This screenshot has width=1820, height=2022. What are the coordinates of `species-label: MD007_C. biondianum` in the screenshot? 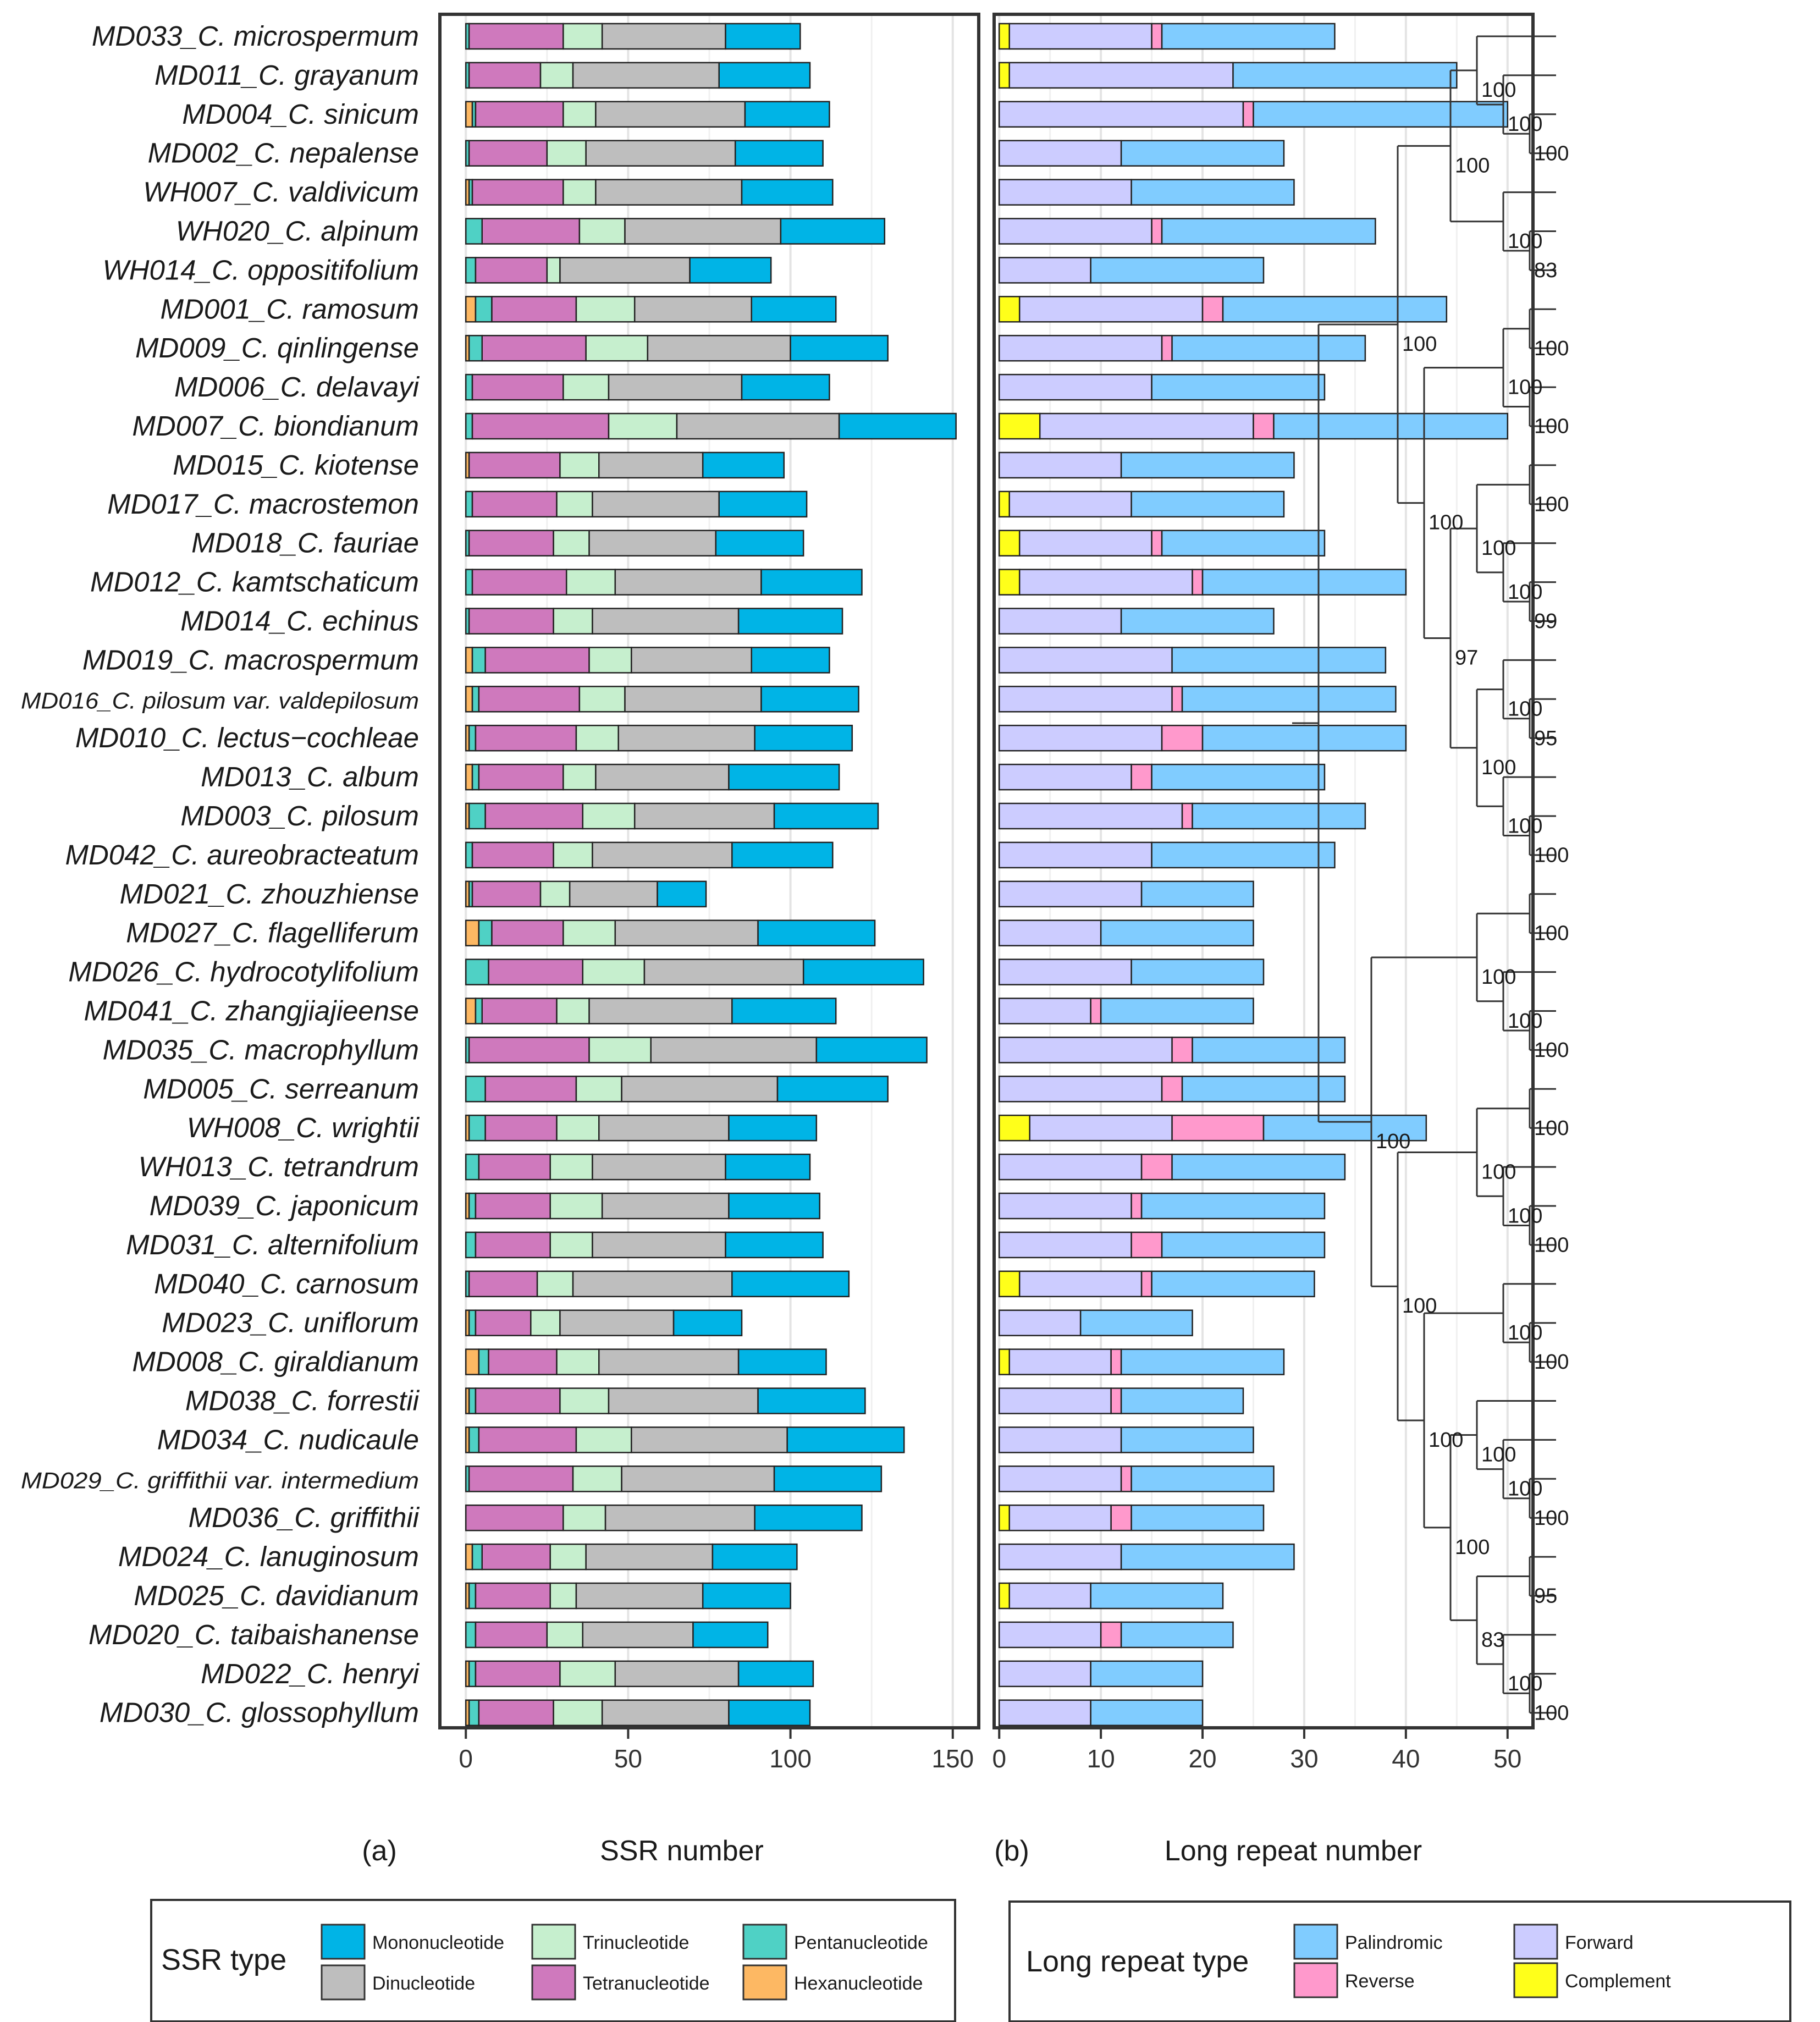 It's located at (275, 426).